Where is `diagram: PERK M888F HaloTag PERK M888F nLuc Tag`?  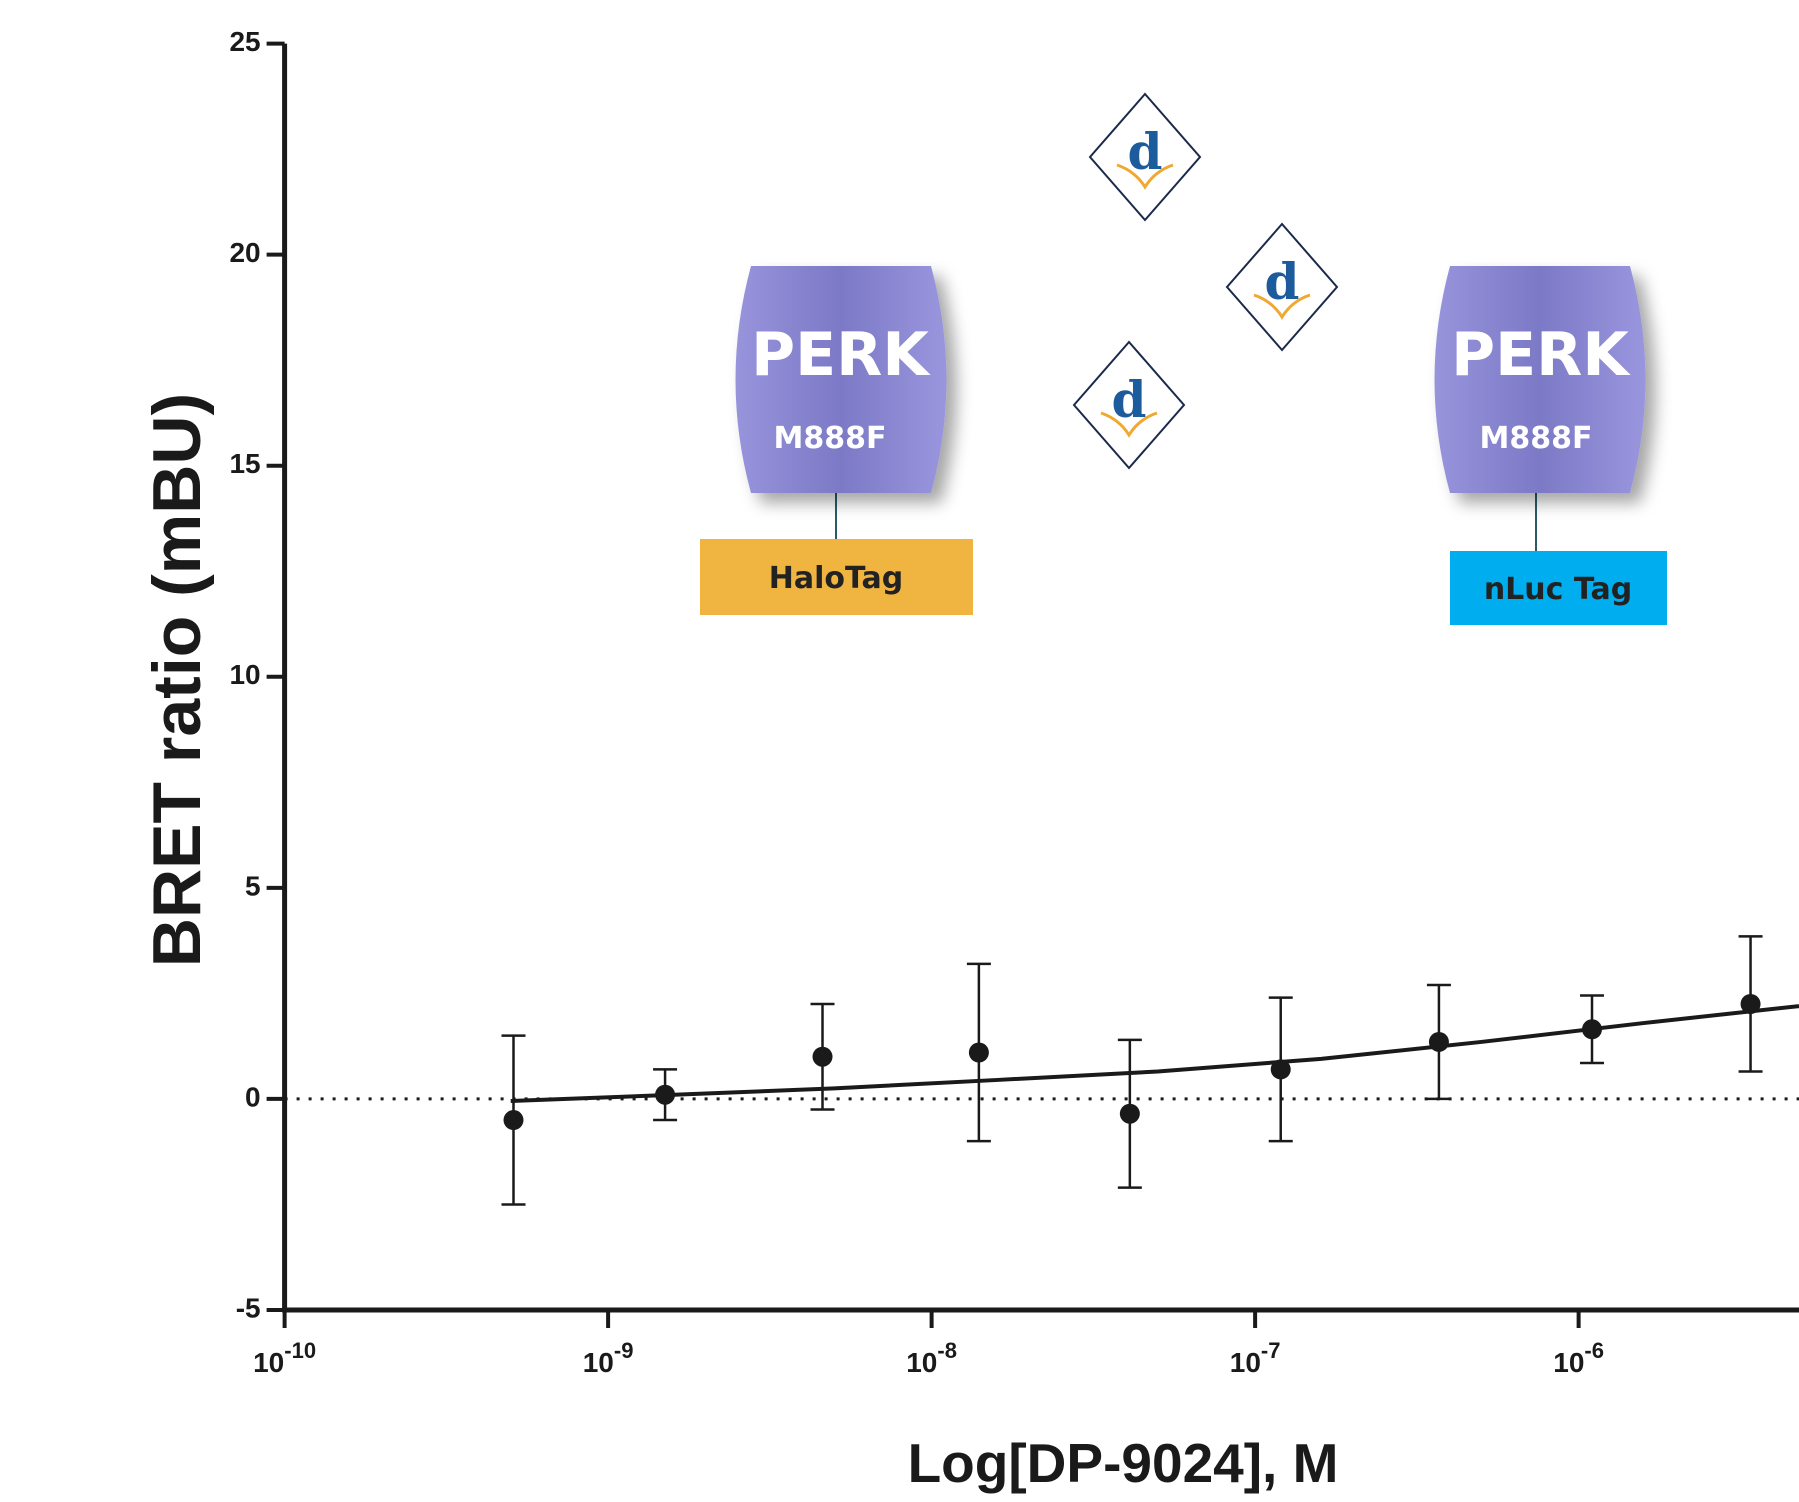 diagram: PERK M888F HaloTag PERK M888F nLuc Tag is located at coordinates (1183, 445).